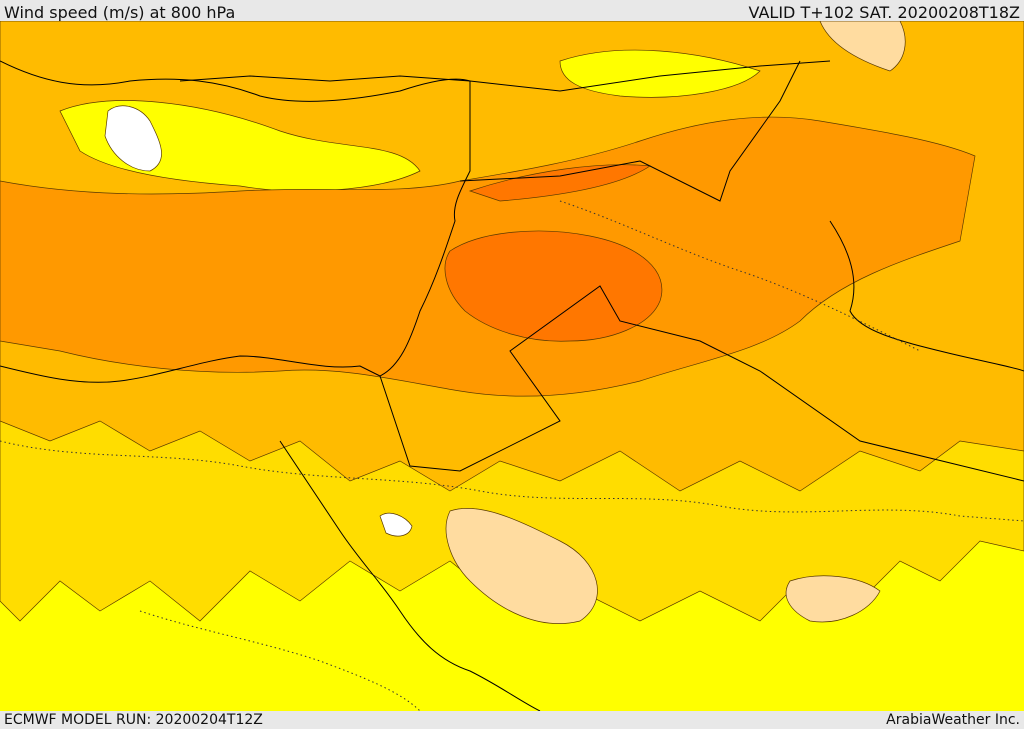  I want to click on wind-band-orange-dark, so click(553, 286).